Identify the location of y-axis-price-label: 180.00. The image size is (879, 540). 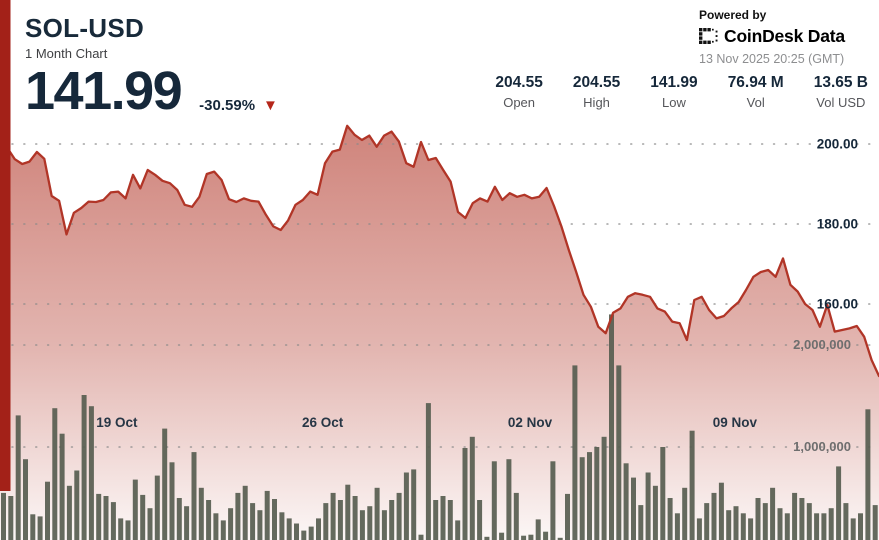
(837, 224).